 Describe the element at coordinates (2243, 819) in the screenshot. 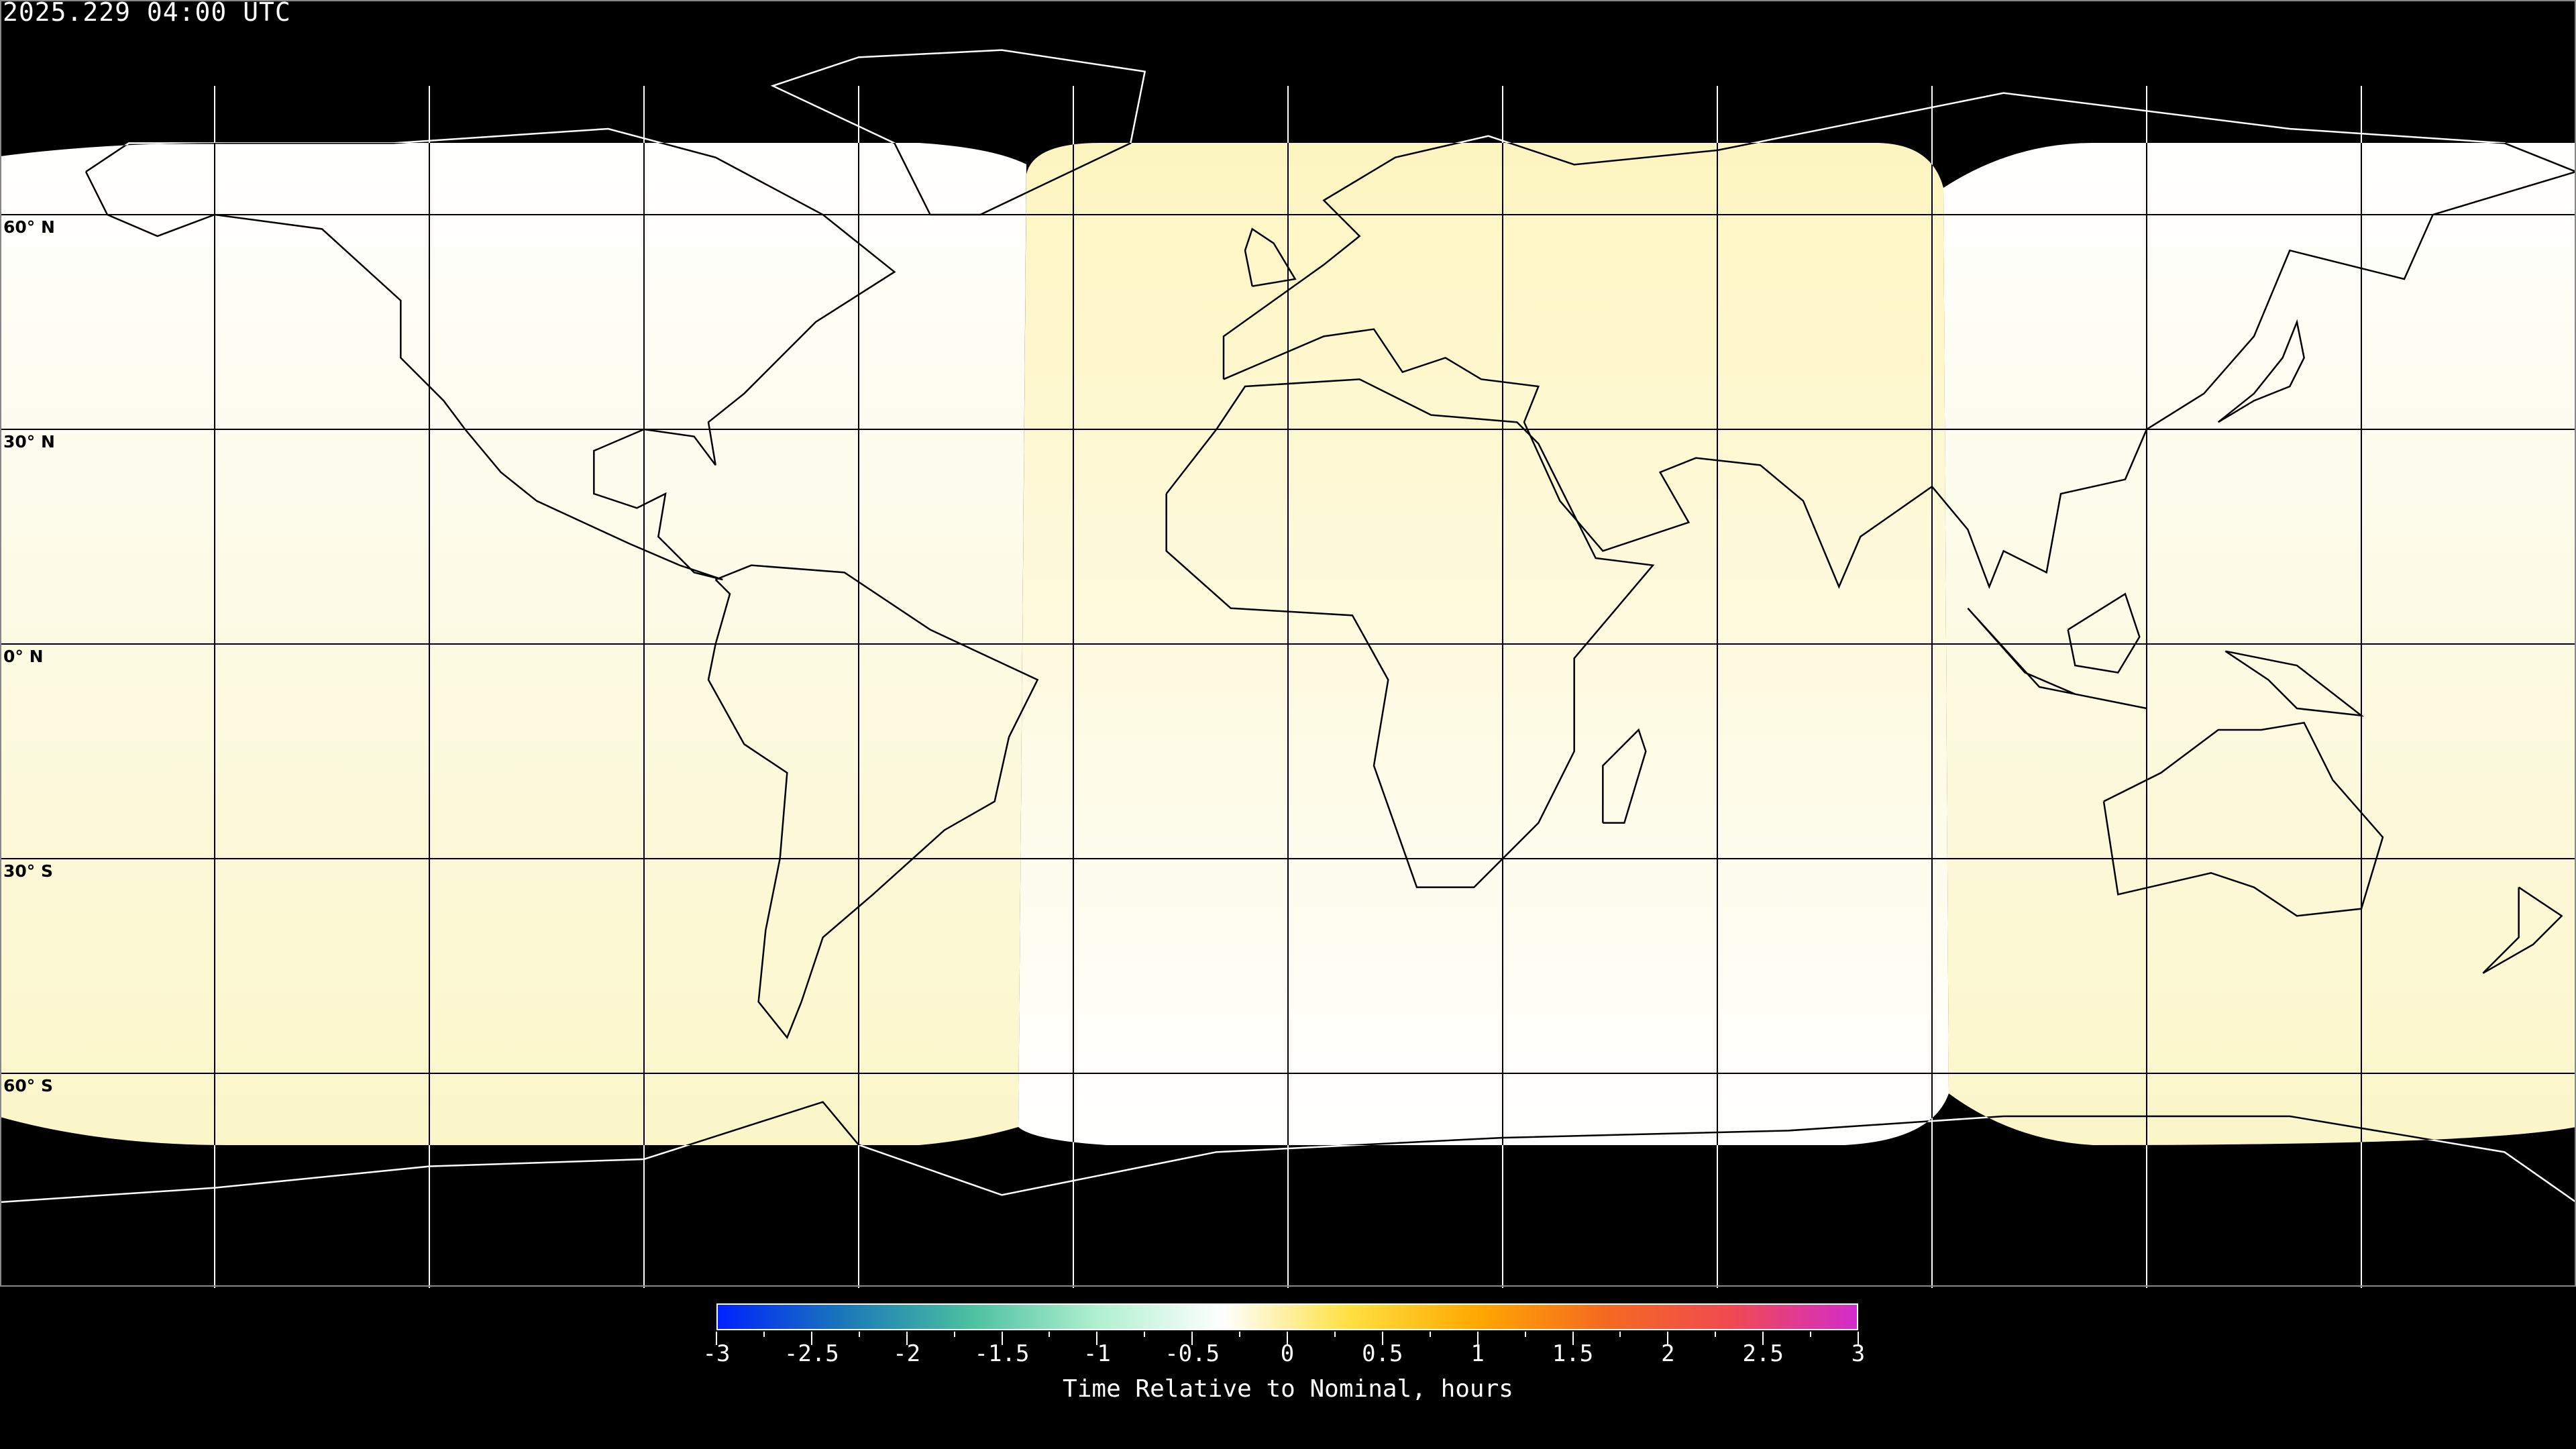

I see `coastline-australia` at that location.